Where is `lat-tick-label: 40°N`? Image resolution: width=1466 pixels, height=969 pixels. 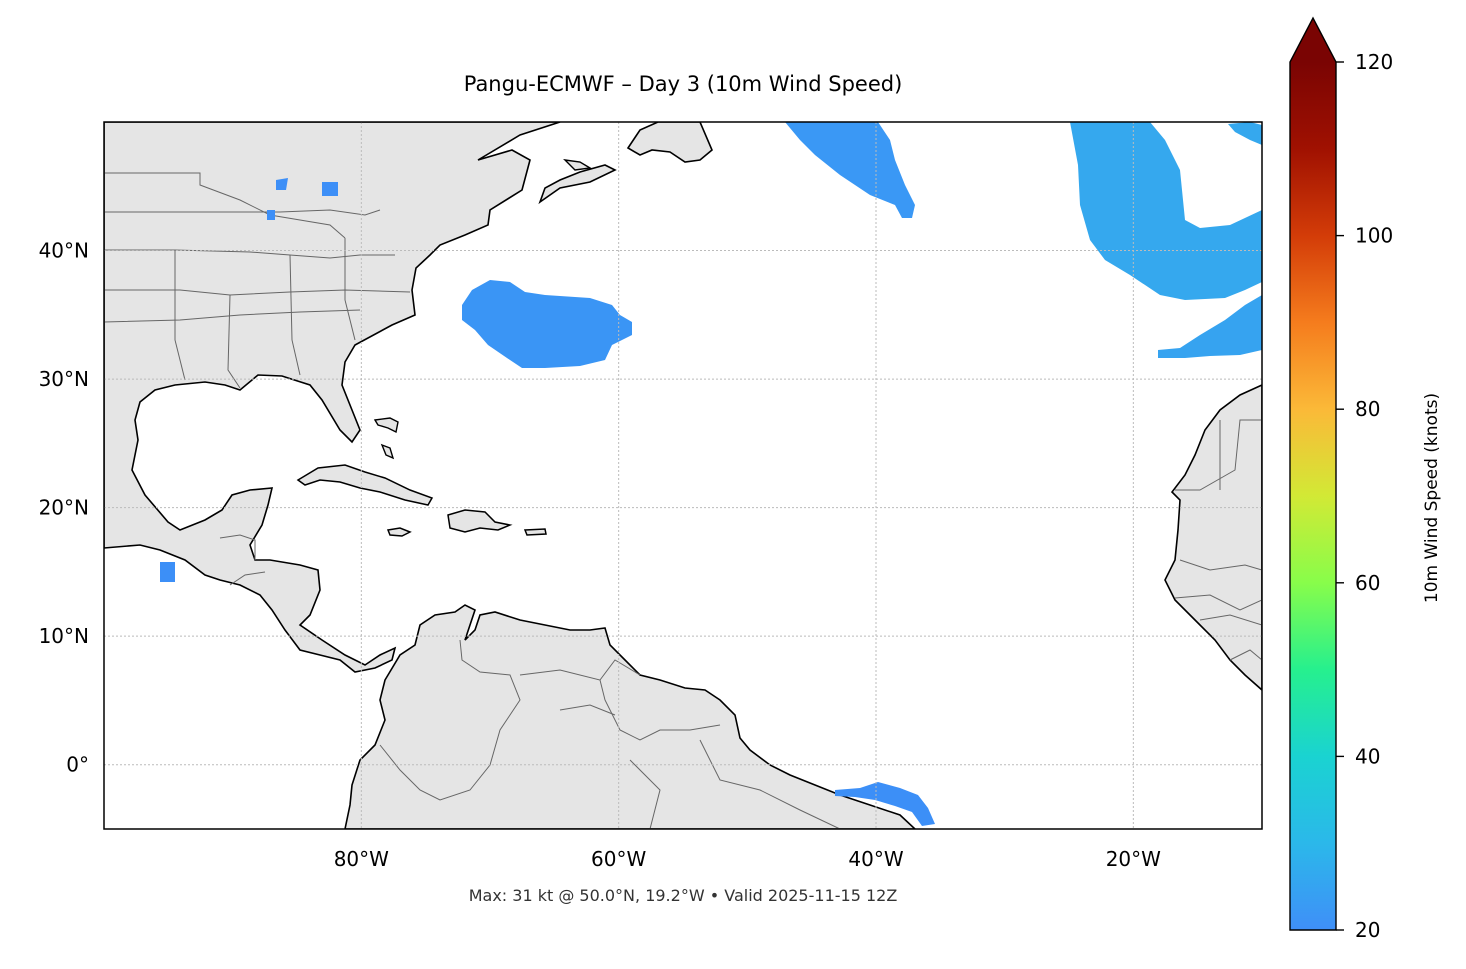 lat-tick-label: 40°N is located at coordinates (64, 251).